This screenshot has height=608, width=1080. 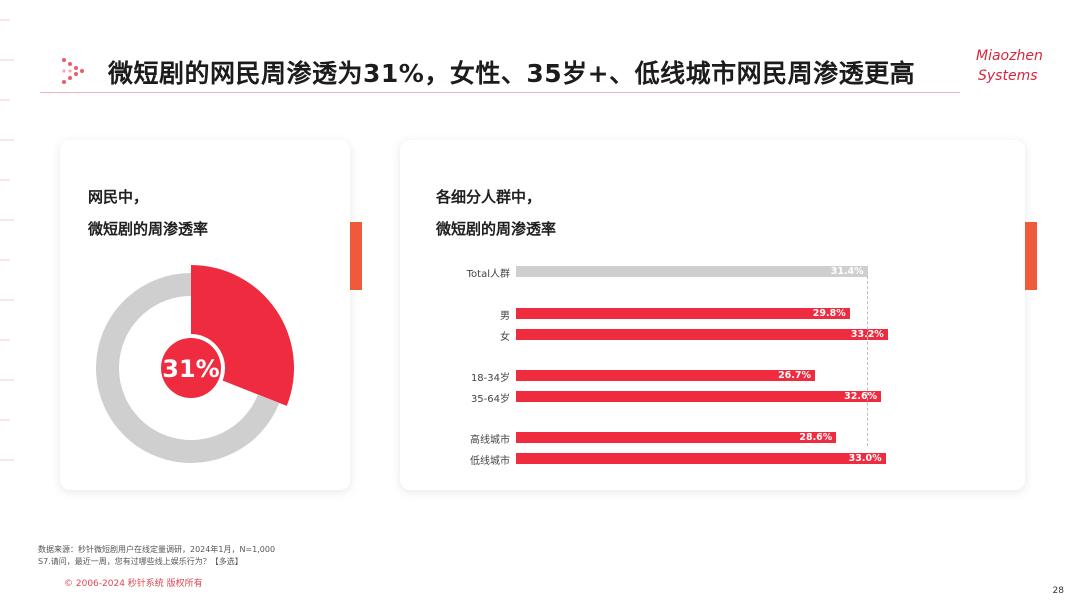 I want to click on header: 微短剧的网民周渗透为31%，女性、35岁+、低线城市网民周渗透更高, so click(x=556, y=68).